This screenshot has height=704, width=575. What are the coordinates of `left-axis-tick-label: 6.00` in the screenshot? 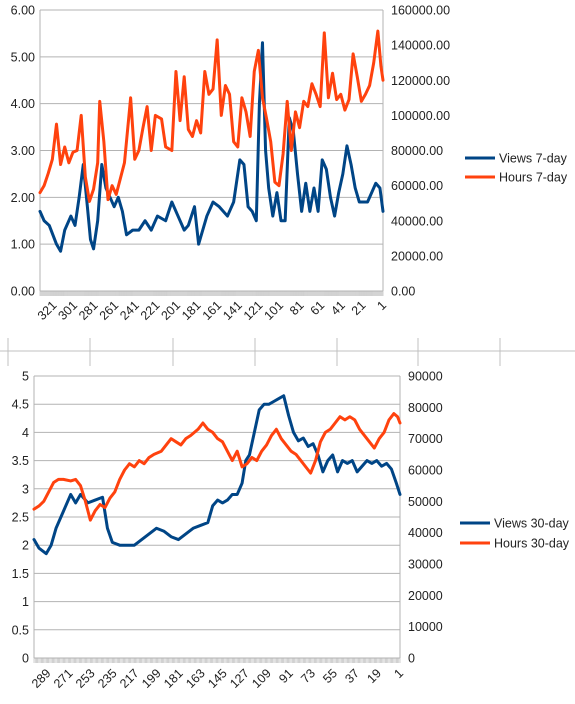 It's located at (23, 11).